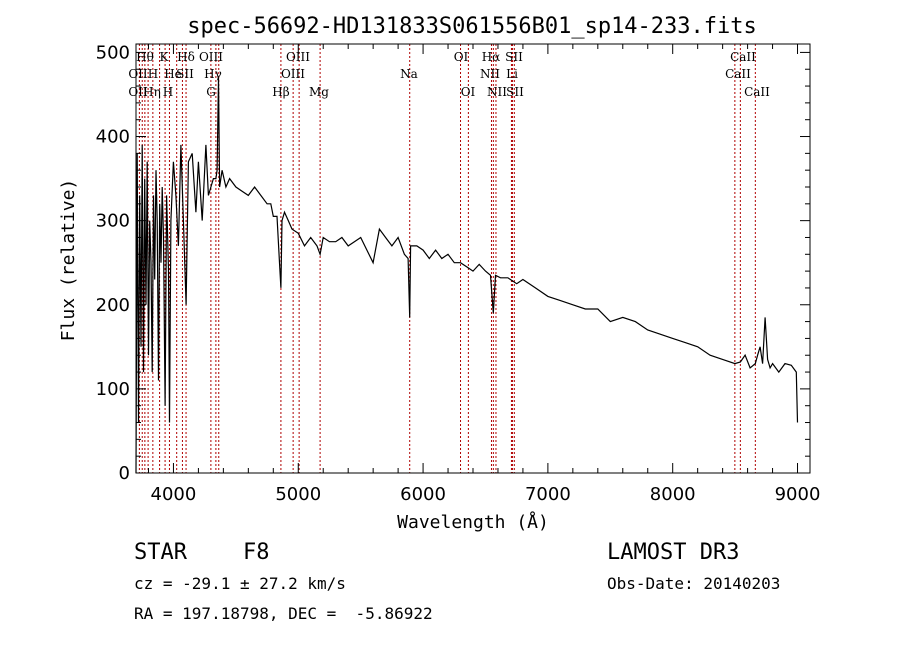  I want to click on object-subclass: F8, so click(256, 552).